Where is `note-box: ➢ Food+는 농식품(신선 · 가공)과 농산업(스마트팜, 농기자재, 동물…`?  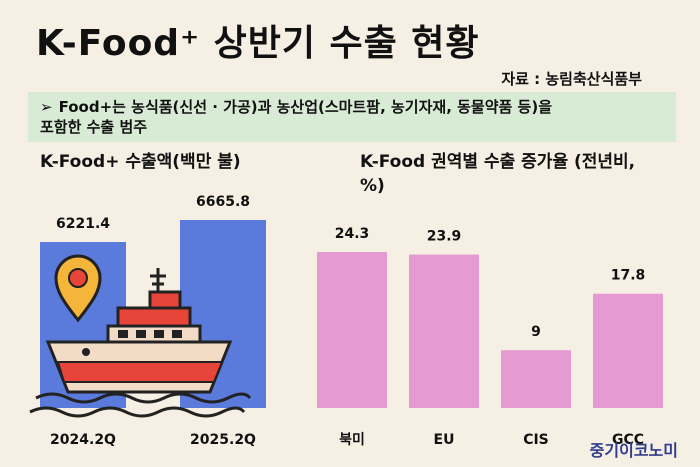 note-box: ➢ Food+는 농식품(신선 · 가공)과 농산업(스마트팜, 농기자재, 동물… is located at coordinates (352, 117).